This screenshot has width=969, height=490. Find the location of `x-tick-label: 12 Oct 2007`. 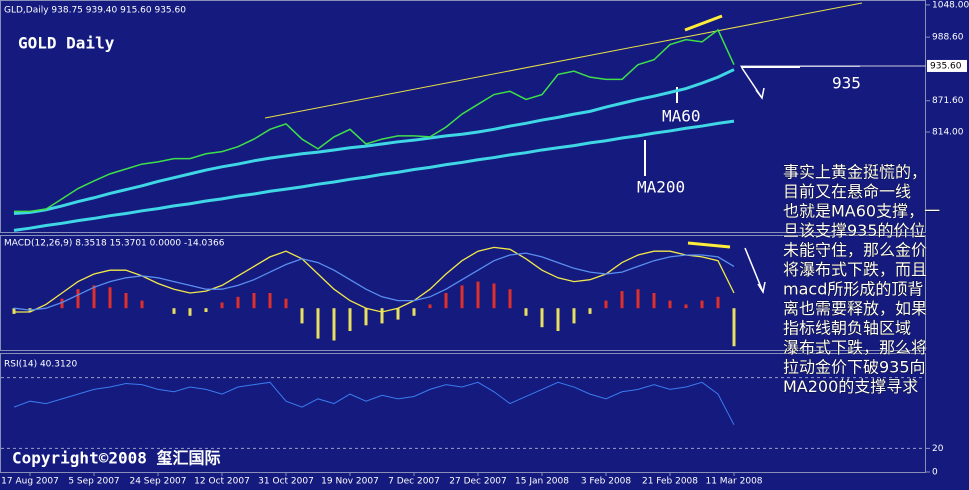

x-tick-label: 12 Oct 2007 is located at coordinates (222, 482).